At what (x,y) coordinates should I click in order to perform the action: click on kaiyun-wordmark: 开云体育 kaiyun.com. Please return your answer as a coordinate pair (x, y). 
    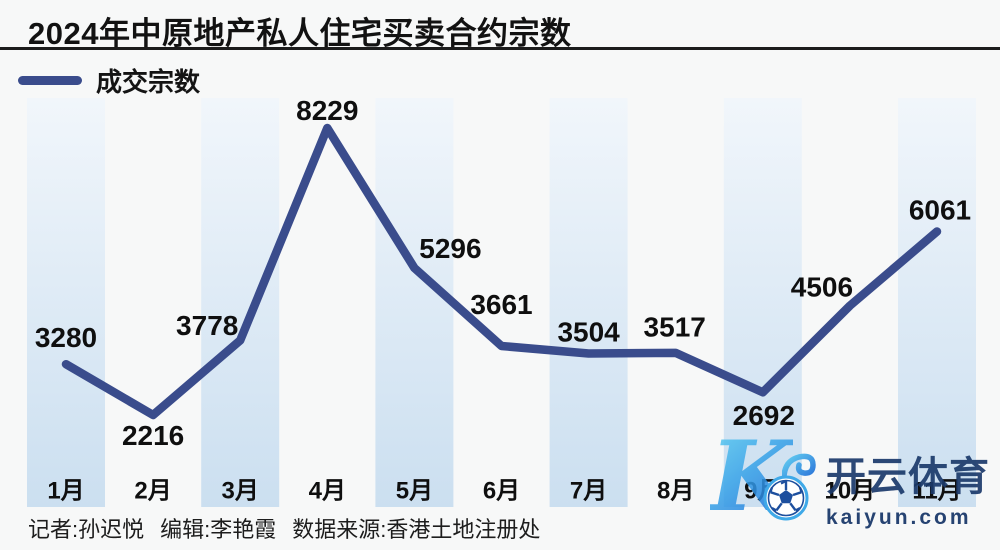
    Looking at the image, I should click on (908, 488).